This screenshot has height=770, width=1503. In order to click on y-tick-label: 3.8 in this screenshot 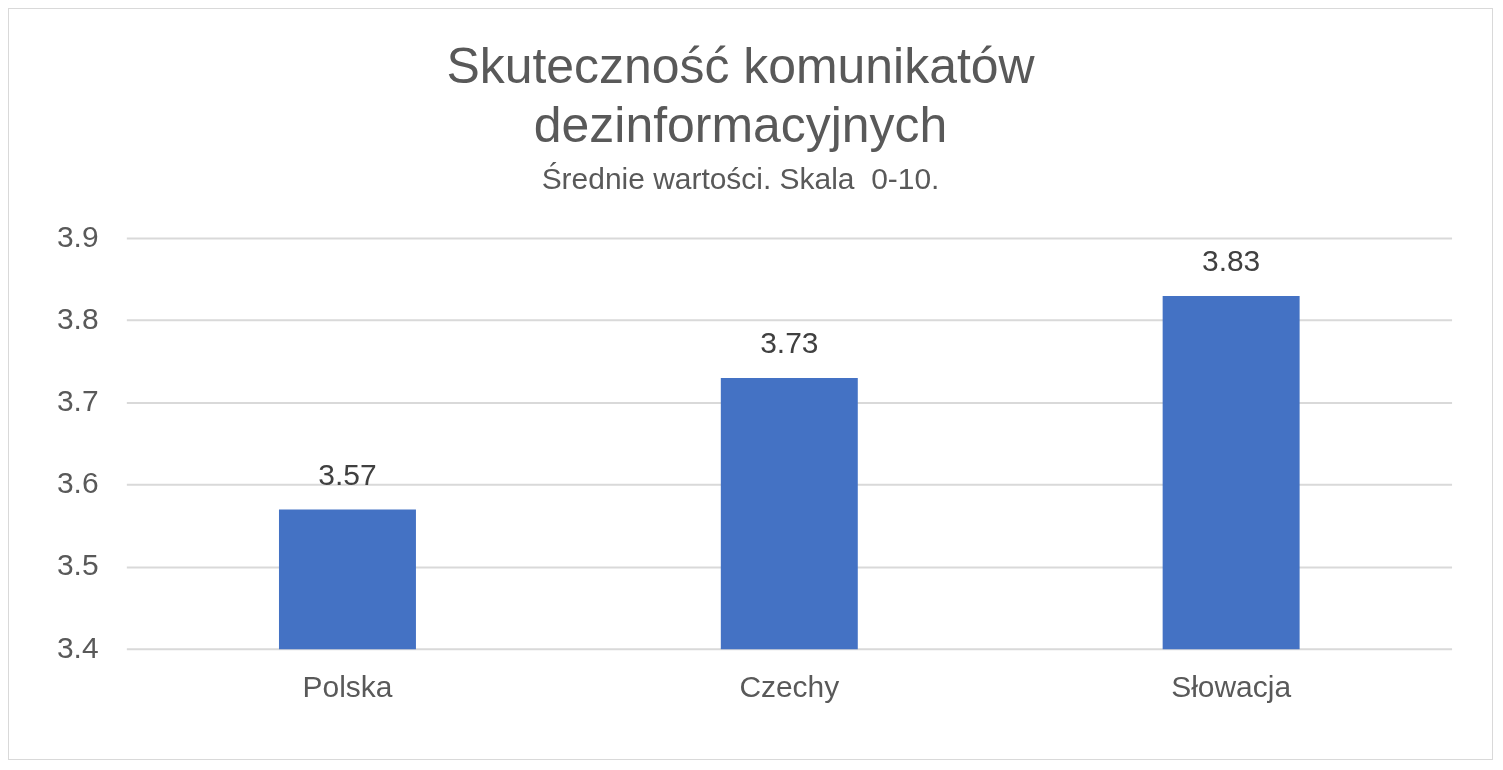, I will do `click(77, 318)`.